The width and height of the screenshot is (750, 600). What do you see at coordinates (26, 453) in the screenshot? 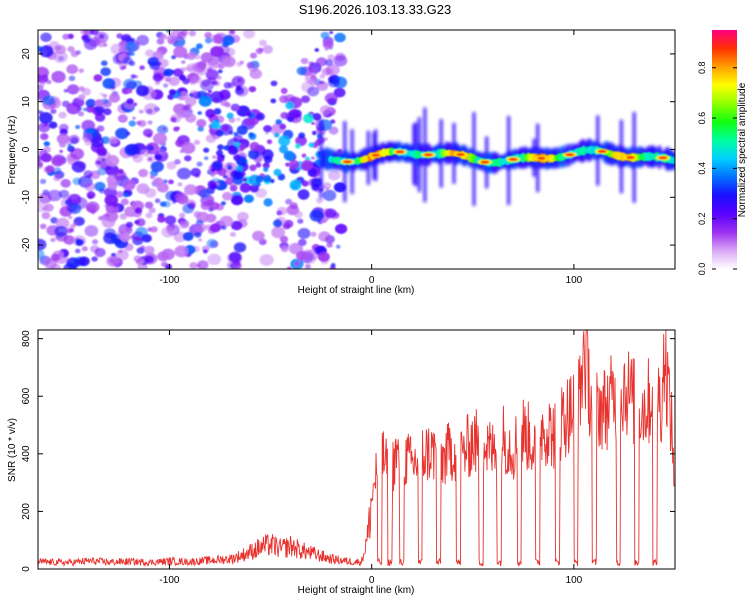
I see `y-tick-label: 400` at bounding box center [26, 453].